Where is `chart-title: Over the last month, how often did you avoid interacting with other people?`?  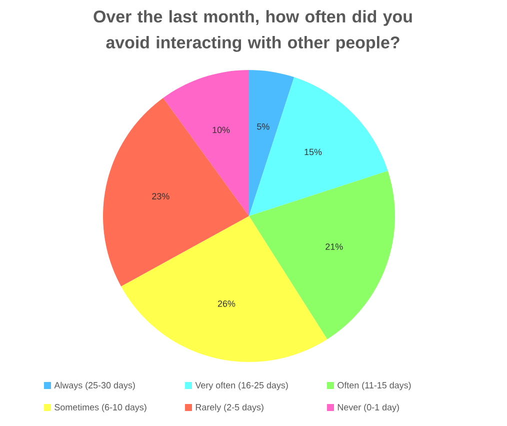 chart-title: Over the last month, how often did you avoid interacting with other people? is located at coordinates (253, 31).